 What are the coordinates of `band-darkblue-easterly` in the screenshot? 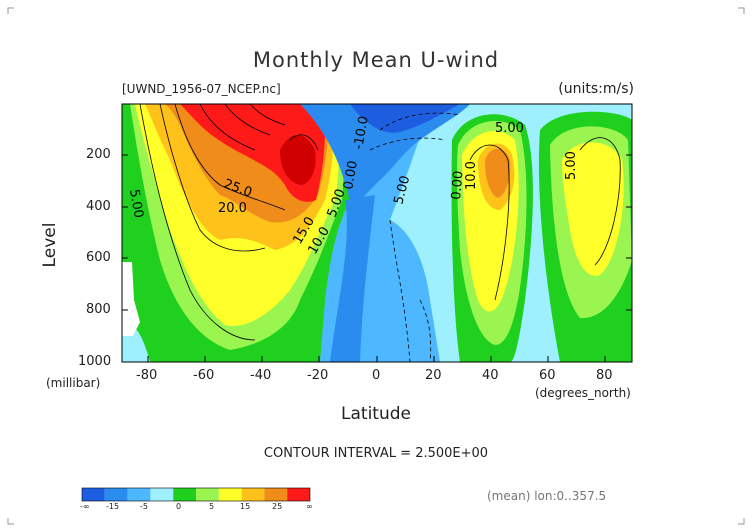 It's located at (405, 118).